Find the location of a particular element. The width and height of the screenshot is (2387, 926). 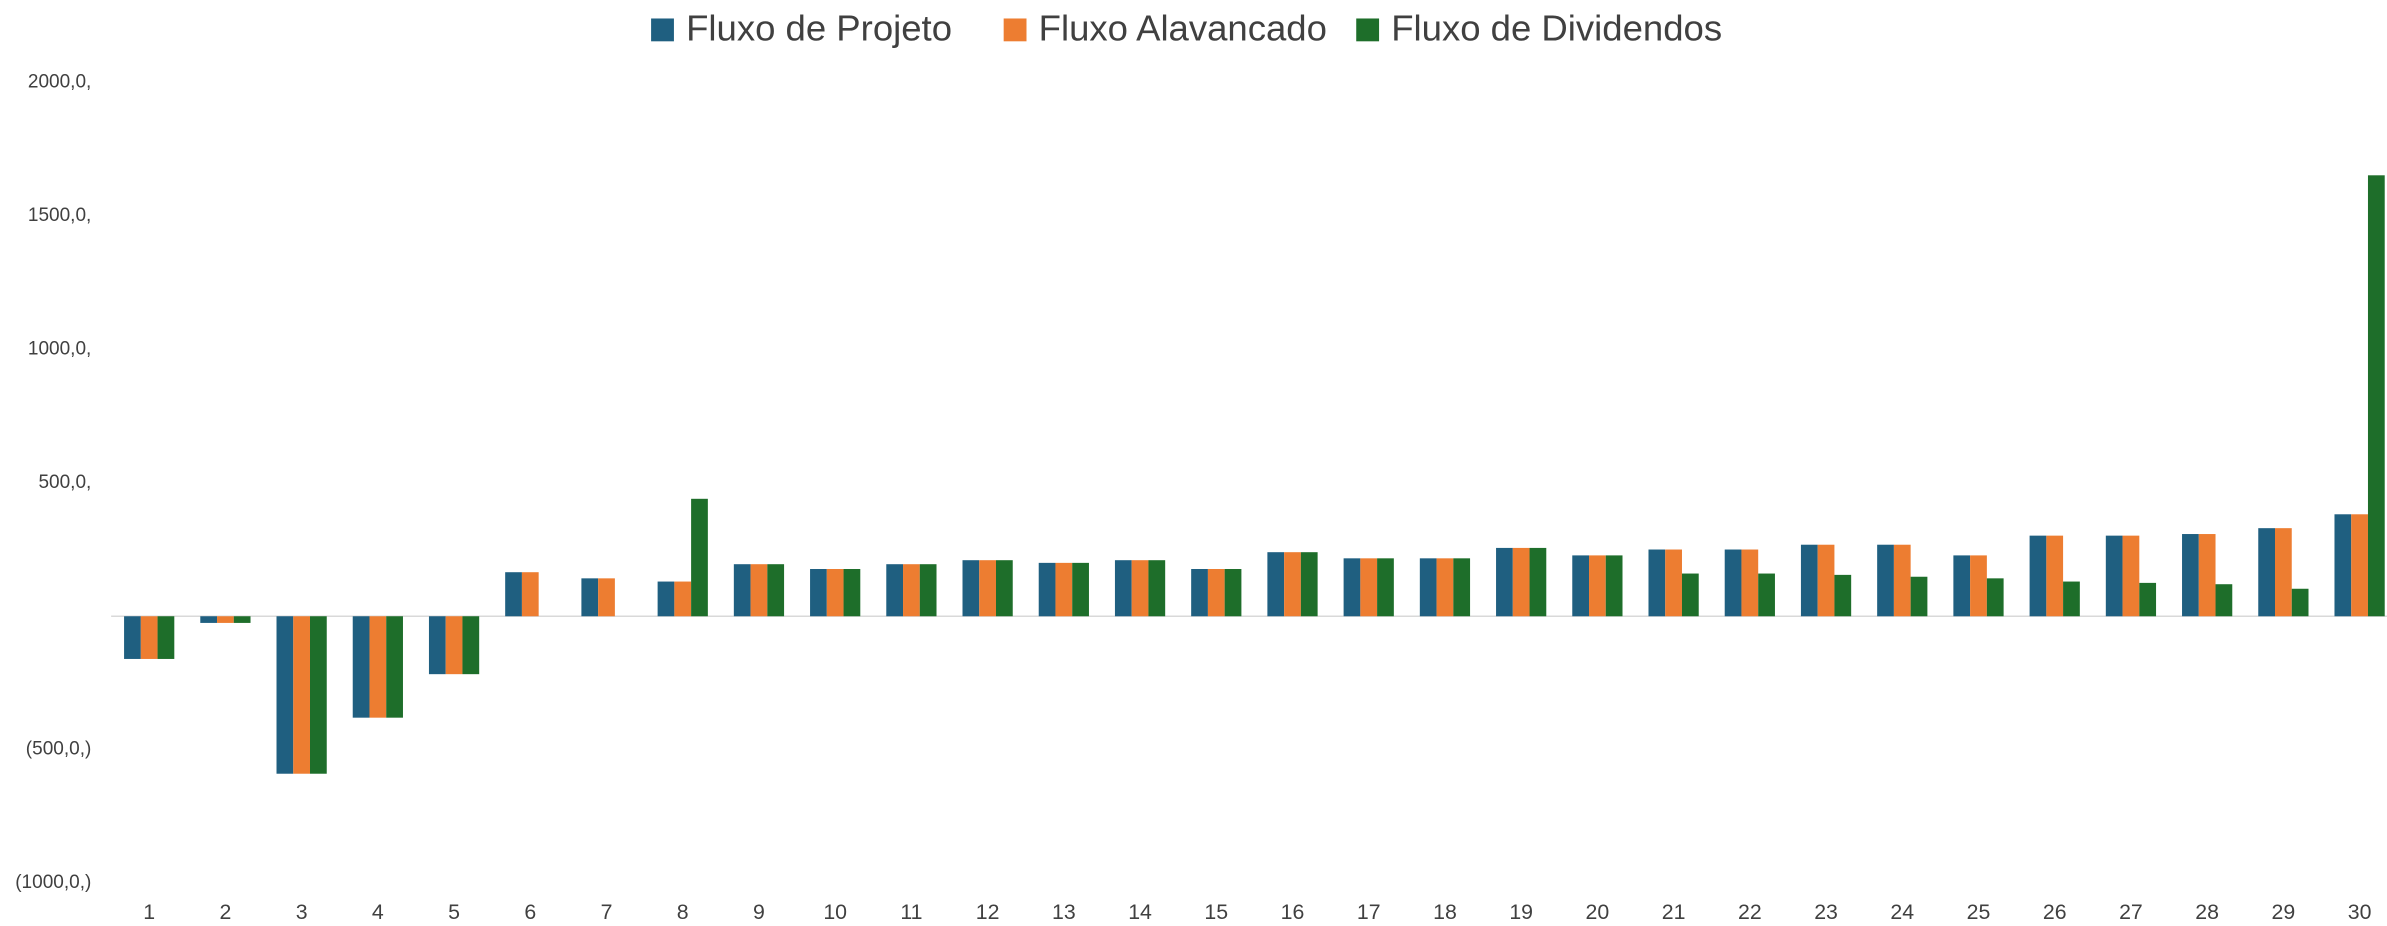

x-tick-label: 25 is located at coordinates (1979, 912).